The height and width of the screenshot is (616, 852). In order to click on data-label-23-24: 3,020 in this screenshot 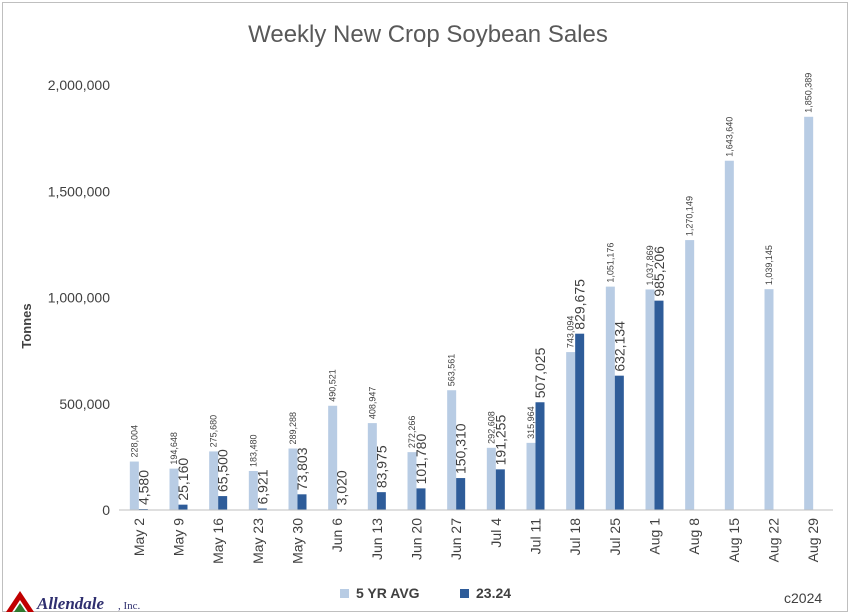, I will do `click(342, 487)`.